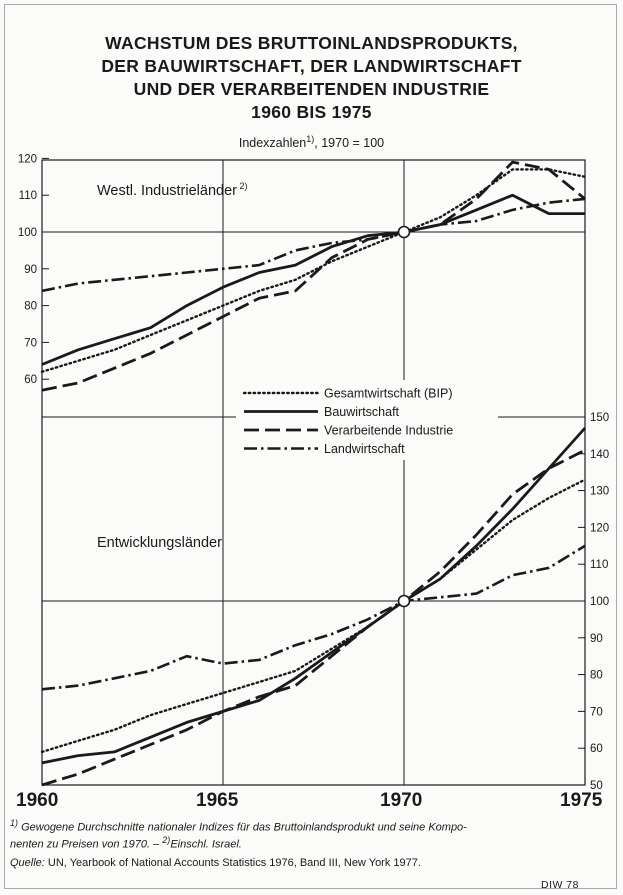 The image size is (623, 895). What do you see at coordinates (28, 196) in the screenshot?
I see `y-tick-label-left-110: 110` at bounding box center [28, 196].